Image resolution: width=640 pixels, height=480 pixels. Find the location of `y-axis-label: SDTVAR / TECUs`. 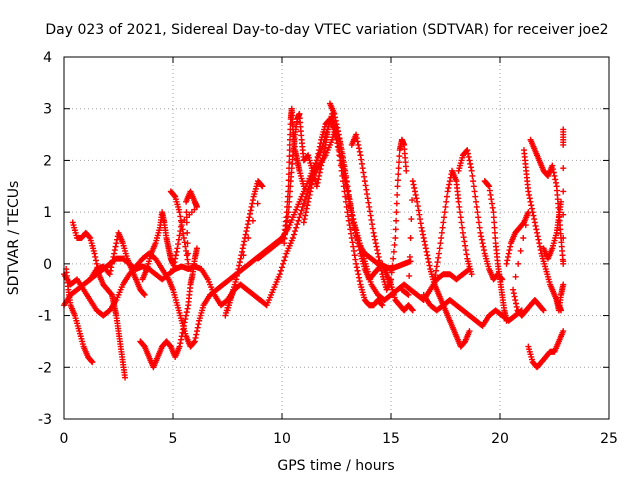

y-axis-label: SDTVAR / TECUs is located at coordinates (14, 238).